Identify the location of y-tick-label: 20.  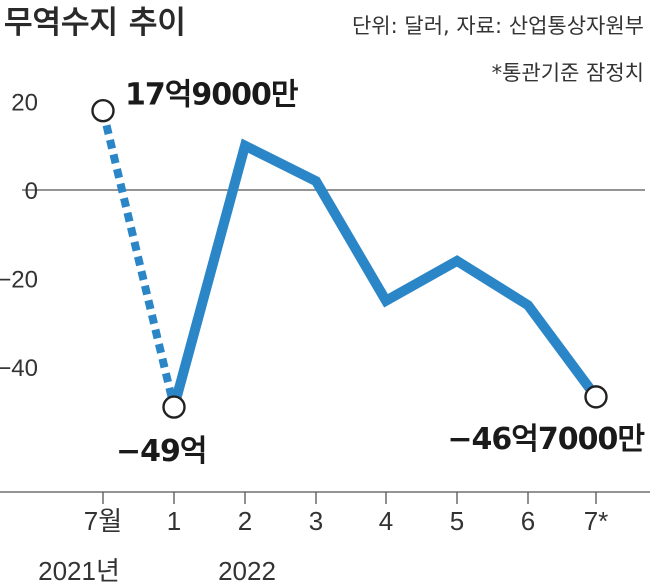
(24, 102).